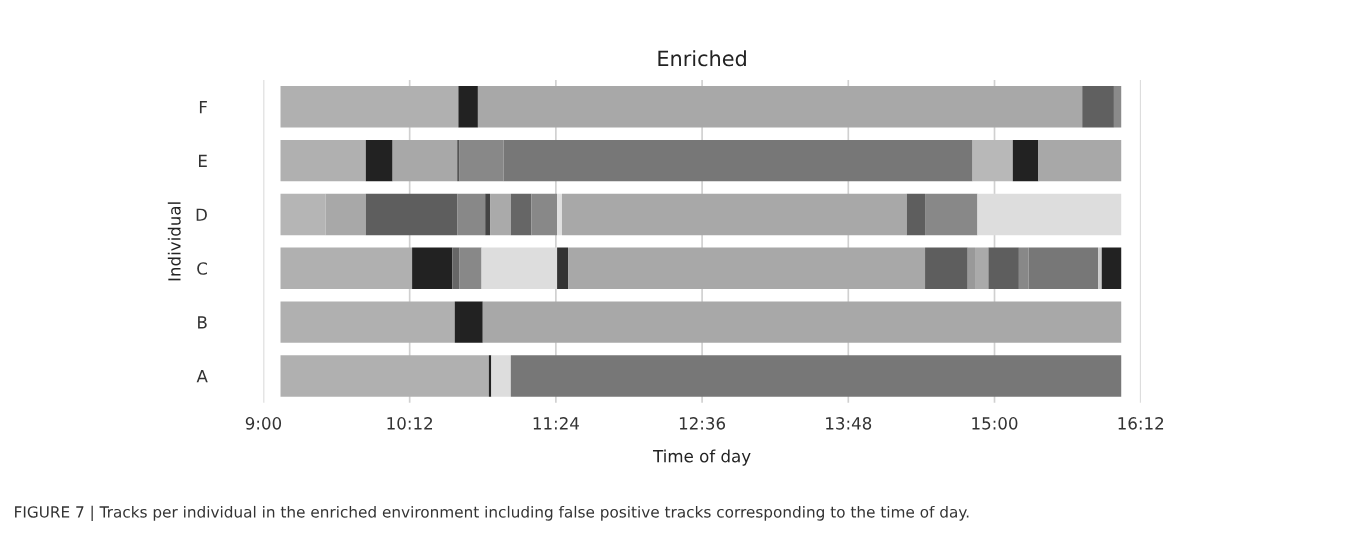 This screenshot has width=1358, height=540. What do you see at coordinates (492, 513) in the screenshot?
I see `caption: FIGURE 7 | Tracks per individual in the enriched environment including false positive tracks corresponding to the time of day.` at bounding box center [492, 513].